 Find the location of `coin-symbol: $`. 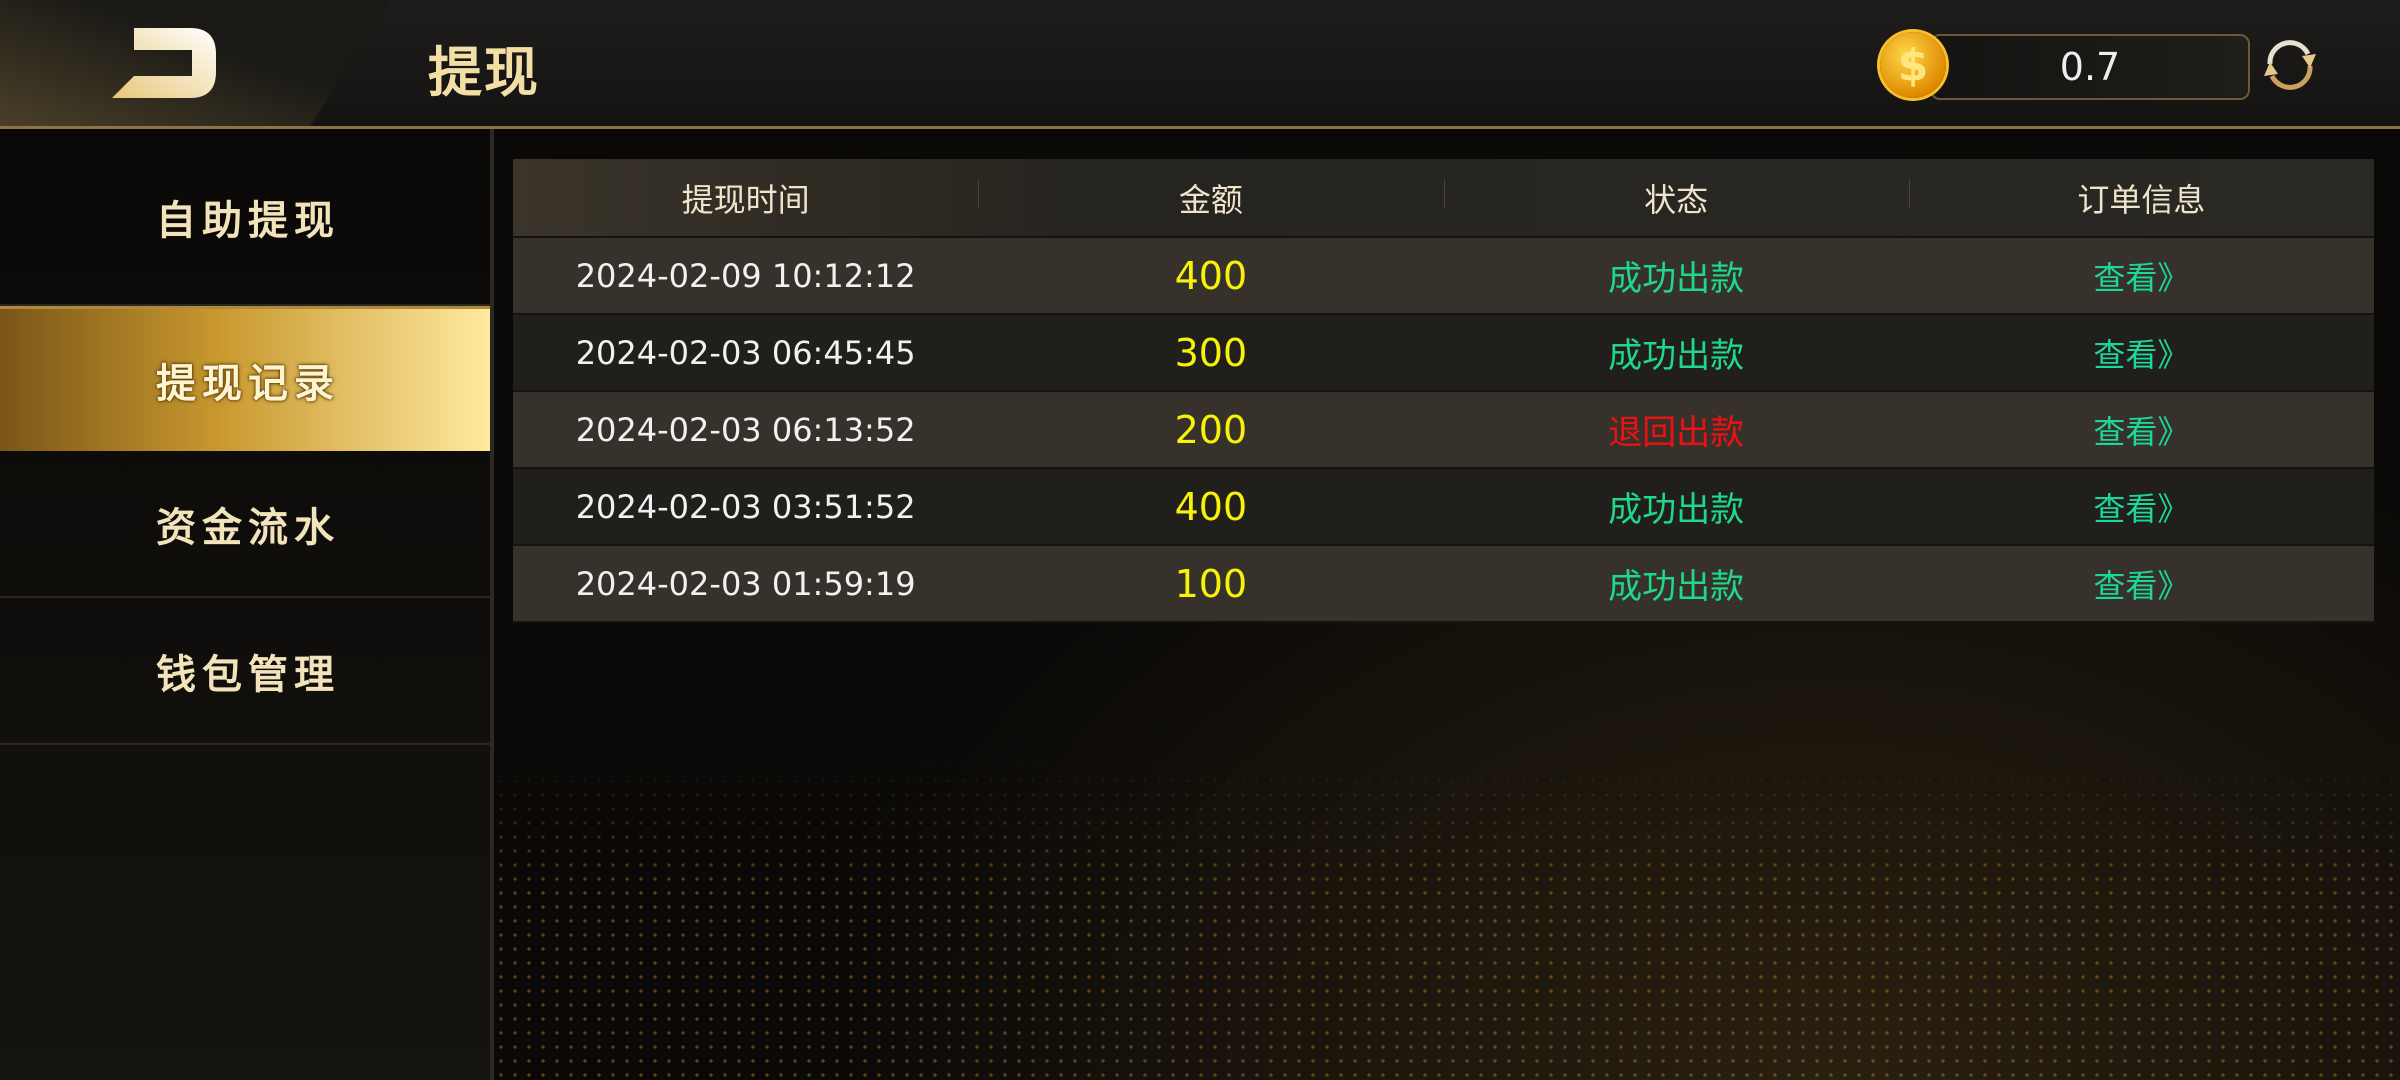

coin-symbol: $ is located at coordinates (1913, 65).